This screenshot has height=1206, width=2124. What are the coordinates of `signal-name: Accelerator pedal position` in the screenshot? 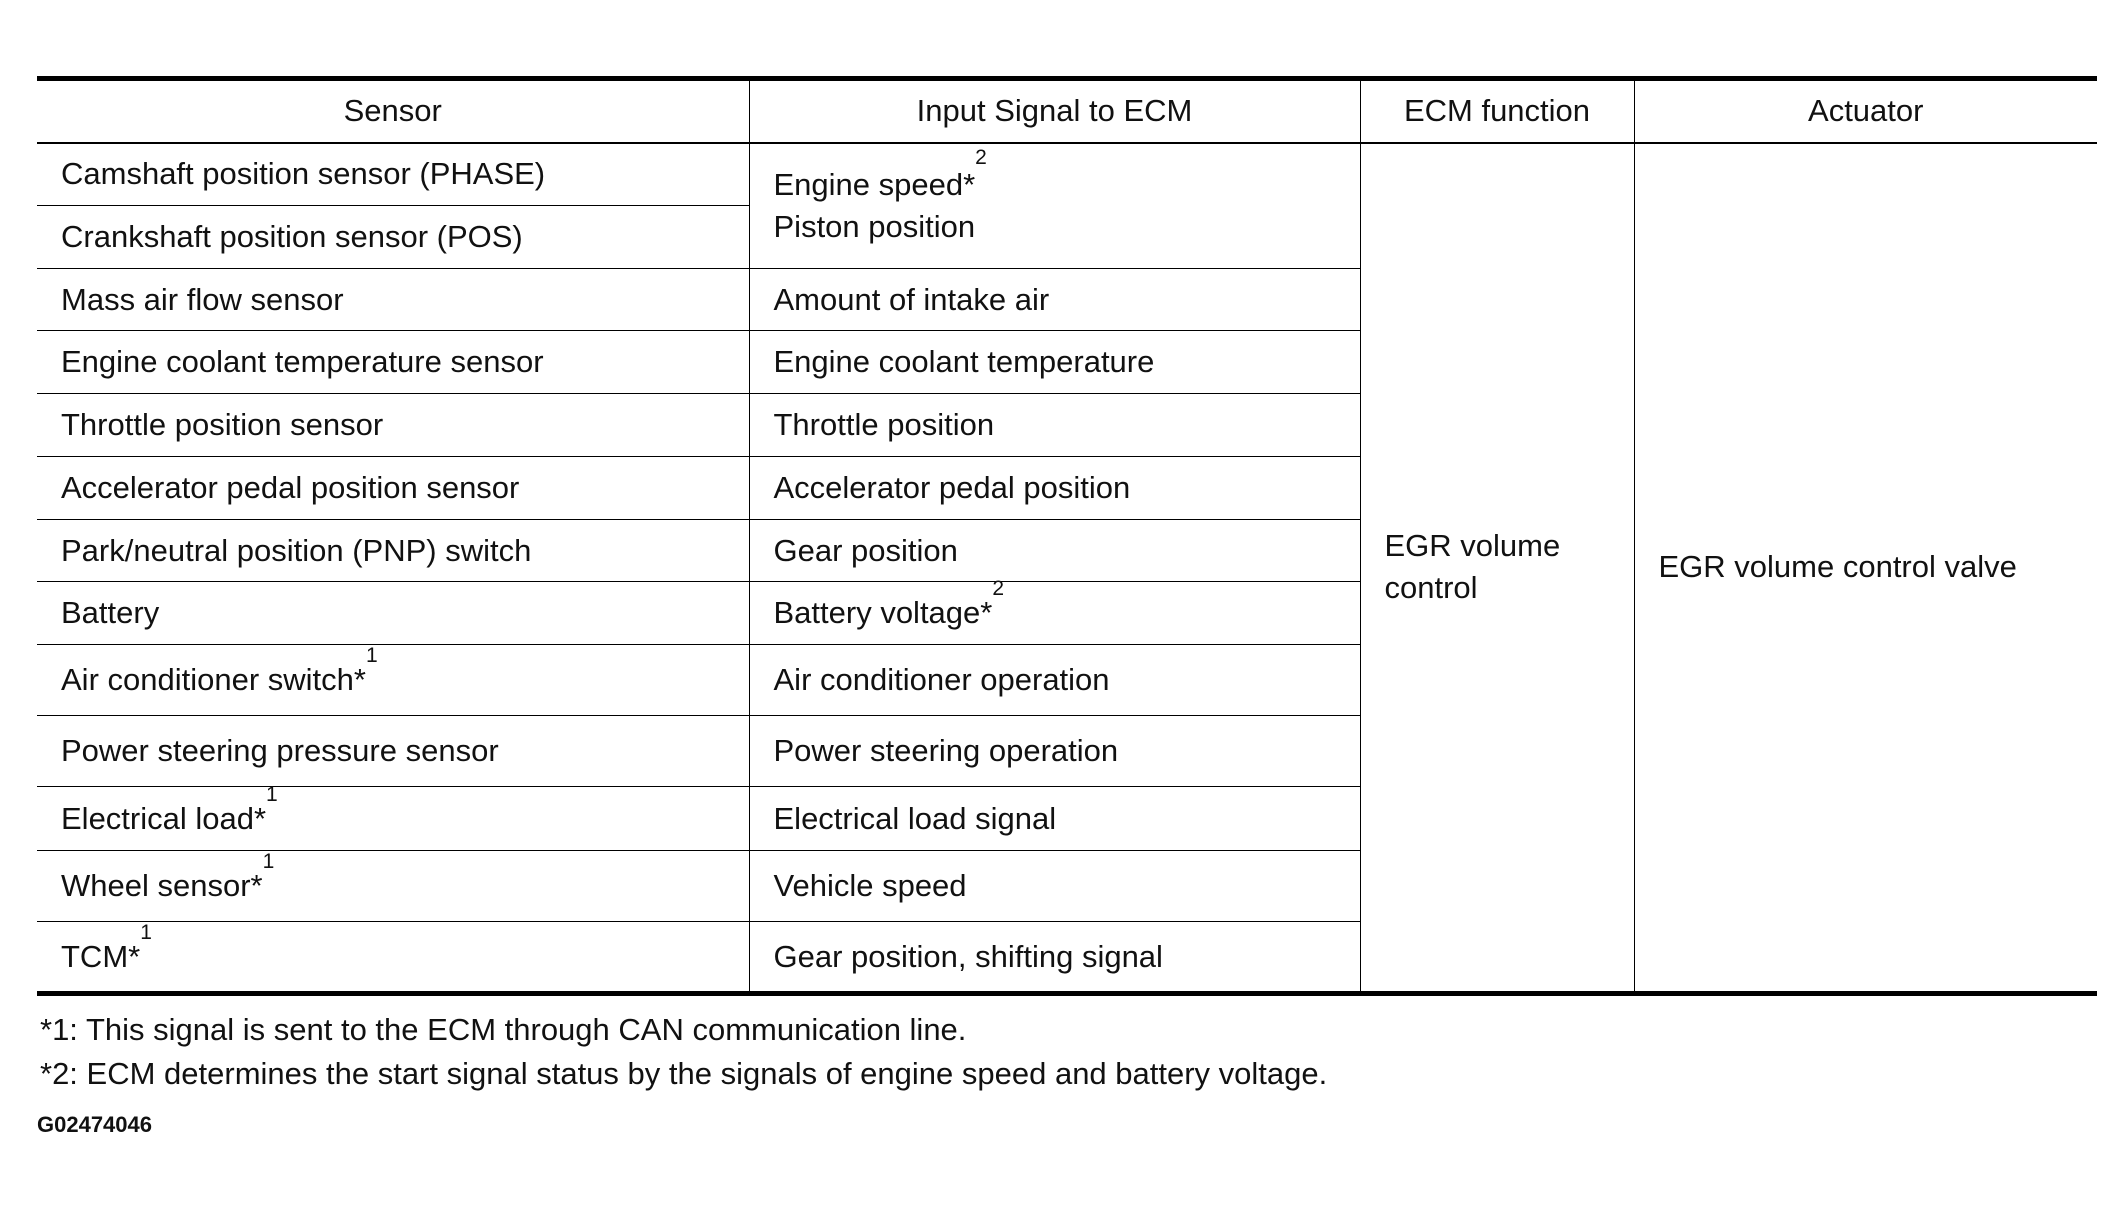 It's located at (952, 487).